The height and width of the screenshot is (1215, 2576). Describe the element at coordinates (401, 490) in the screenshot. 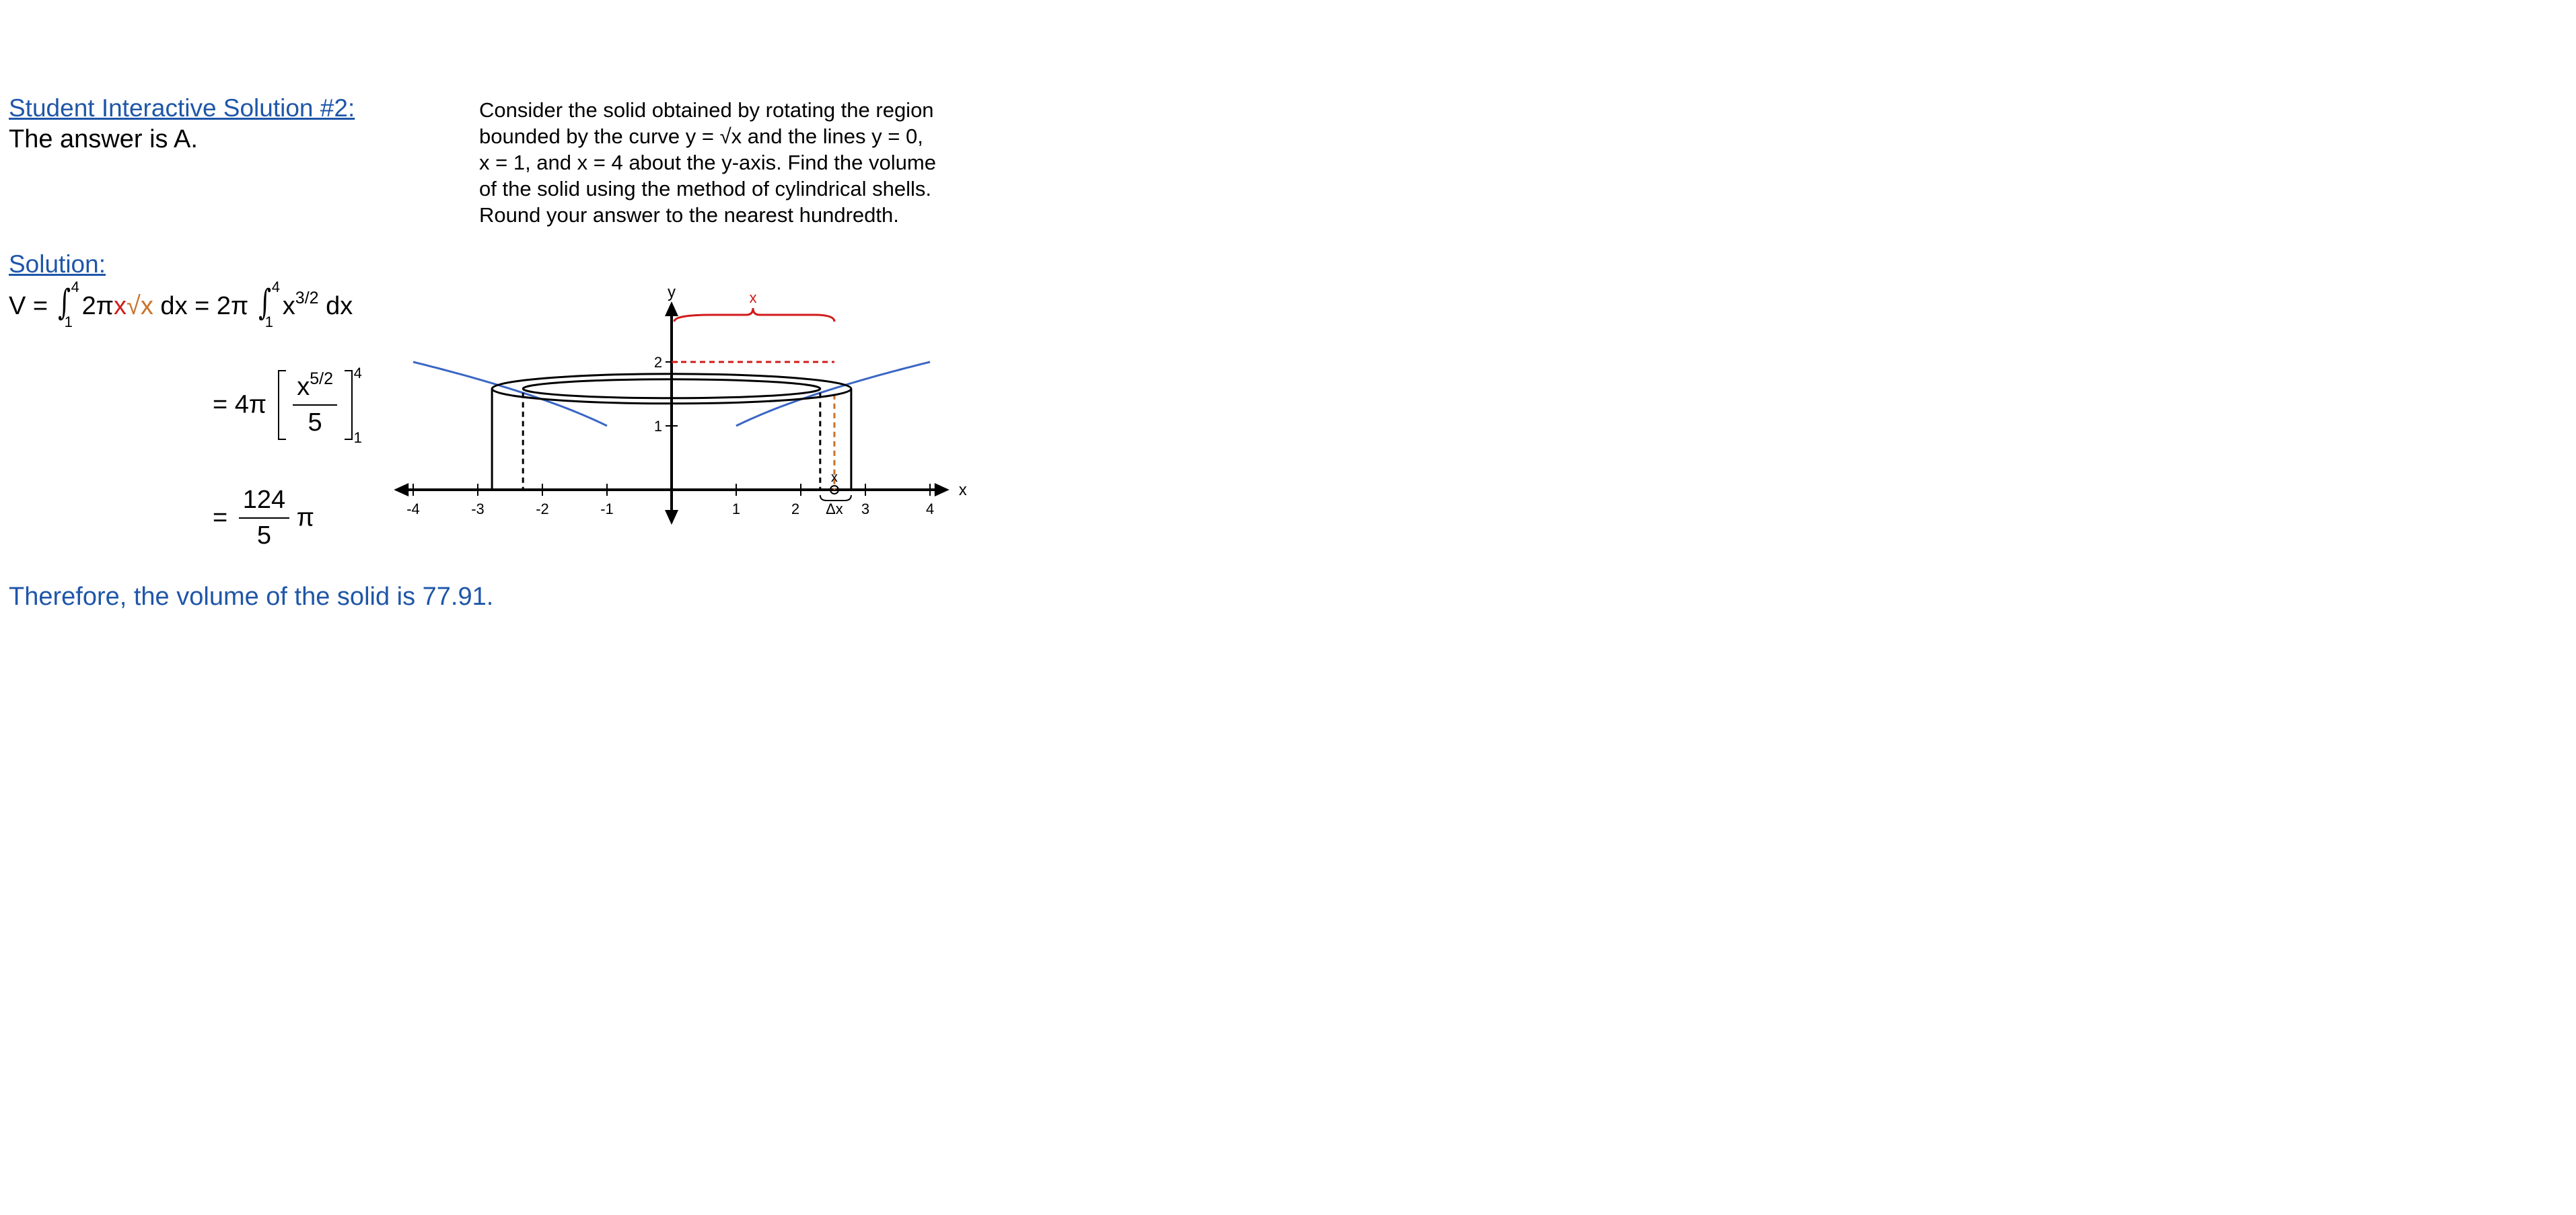

I see `x-axis-left-arrow-icon` at that location.